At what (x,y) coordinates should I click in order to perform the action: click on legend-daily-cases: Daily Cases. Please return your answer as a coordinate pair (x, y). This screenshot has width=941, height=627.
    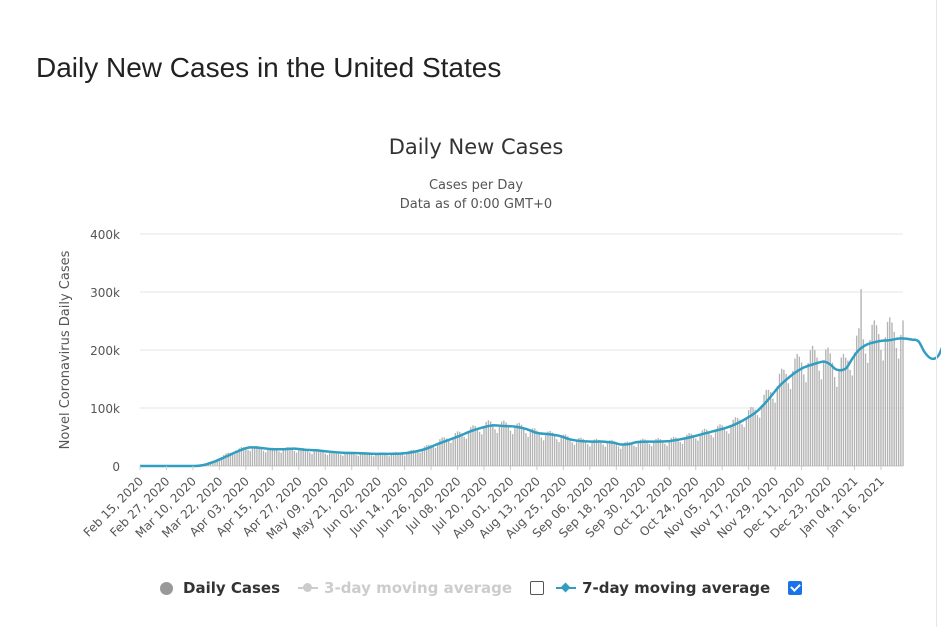
    Looking at the image, I should click on (220, 588).